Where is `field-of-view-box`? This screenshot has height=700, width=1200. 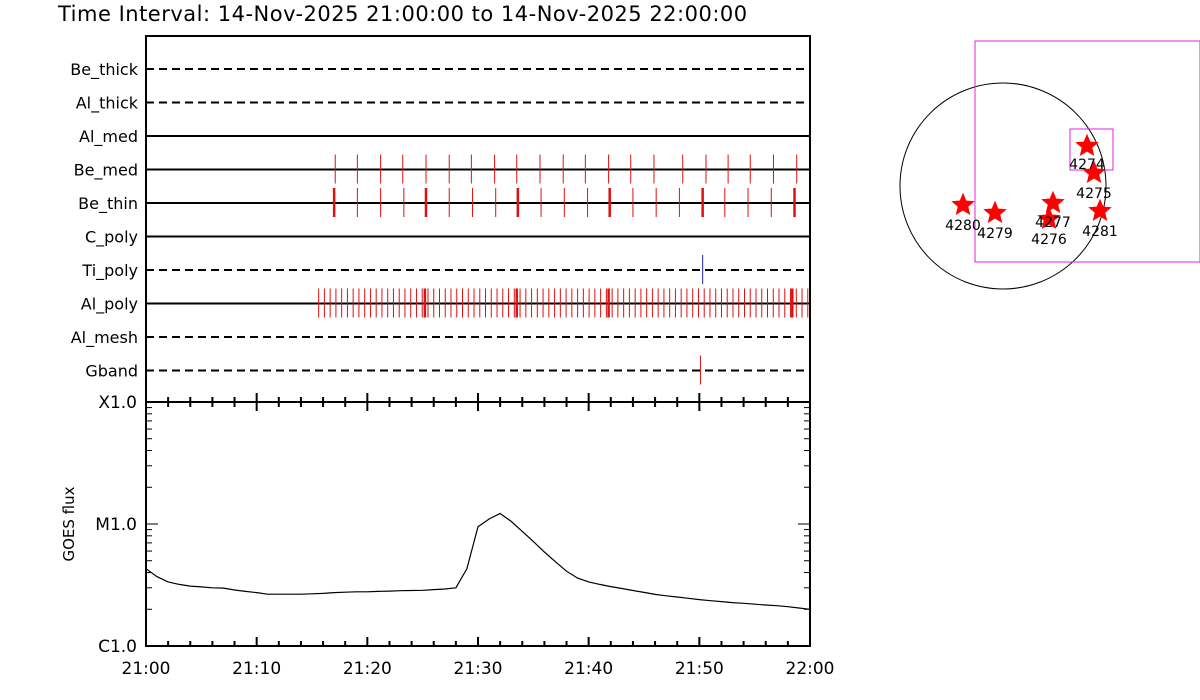
field-of-view-box is located at coordinates (1087, 151).